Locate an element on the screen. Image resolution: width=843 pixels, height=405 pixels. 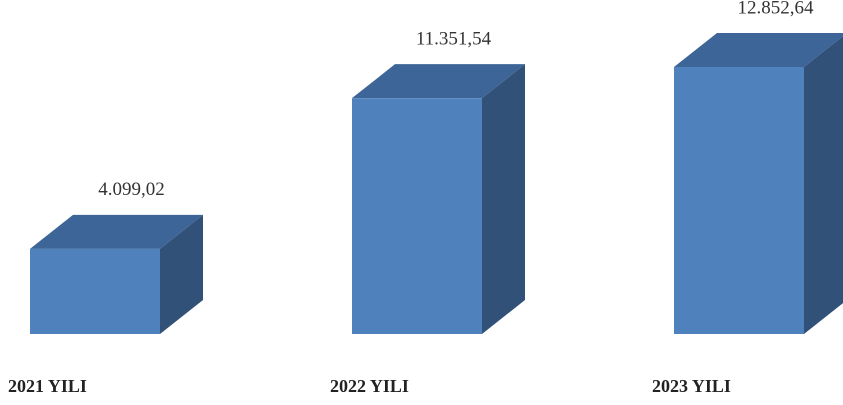
x-tick-label: 2022 YILI is located at coordinates (369, 386).